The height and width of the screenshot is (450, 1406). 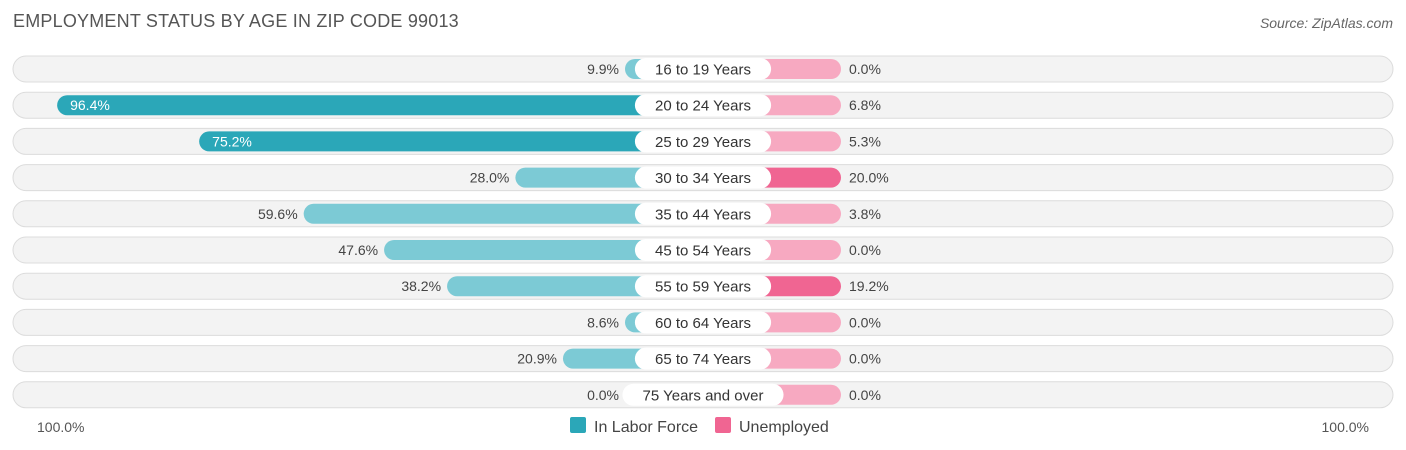 I want to click on value-label-unemployed: 3.8%, so click(x=865, y=214).